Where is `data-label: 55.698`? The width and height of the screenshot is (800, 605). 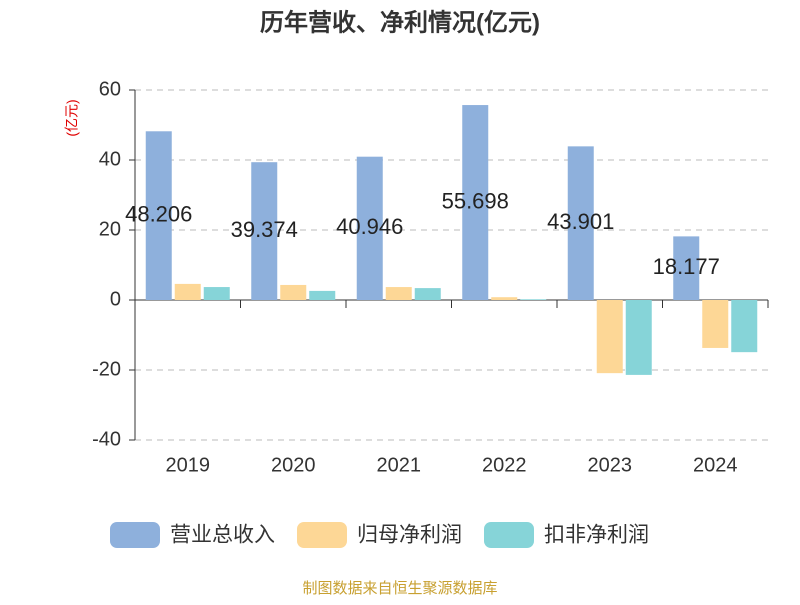 data-label: 55.698 is located at coordinates (475, 200).